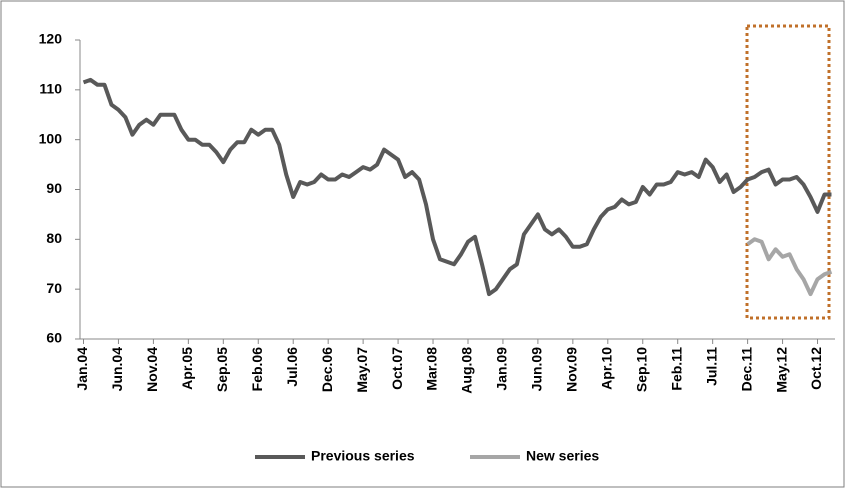  I want to click on legend-label: New series, so click(562, 456).